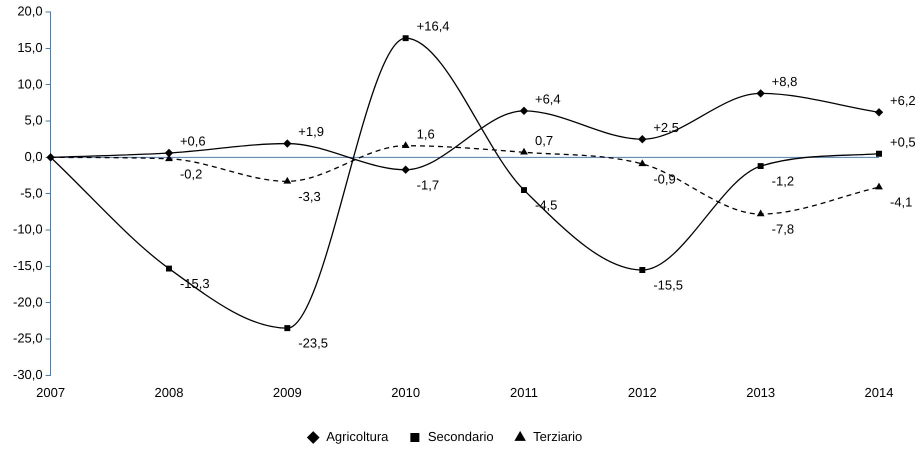  I want to click on x-tick-label: 2012, so click(642, 392).